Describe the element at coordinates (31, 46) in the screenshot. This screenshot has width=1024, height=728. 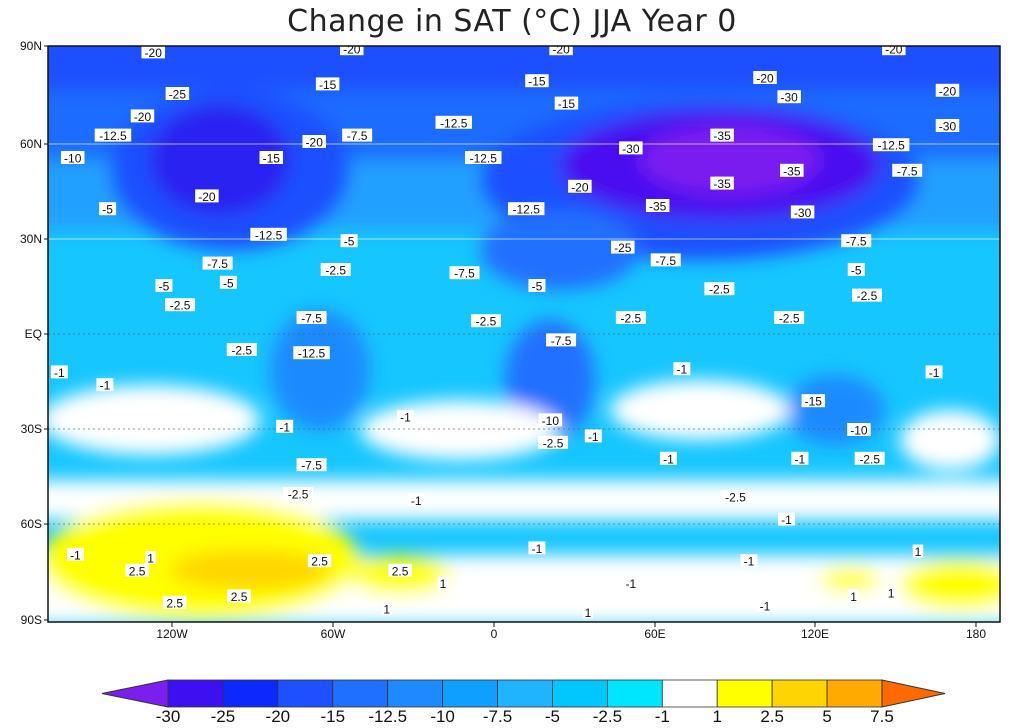
I see `lat-tick-label: 90N` at that location.